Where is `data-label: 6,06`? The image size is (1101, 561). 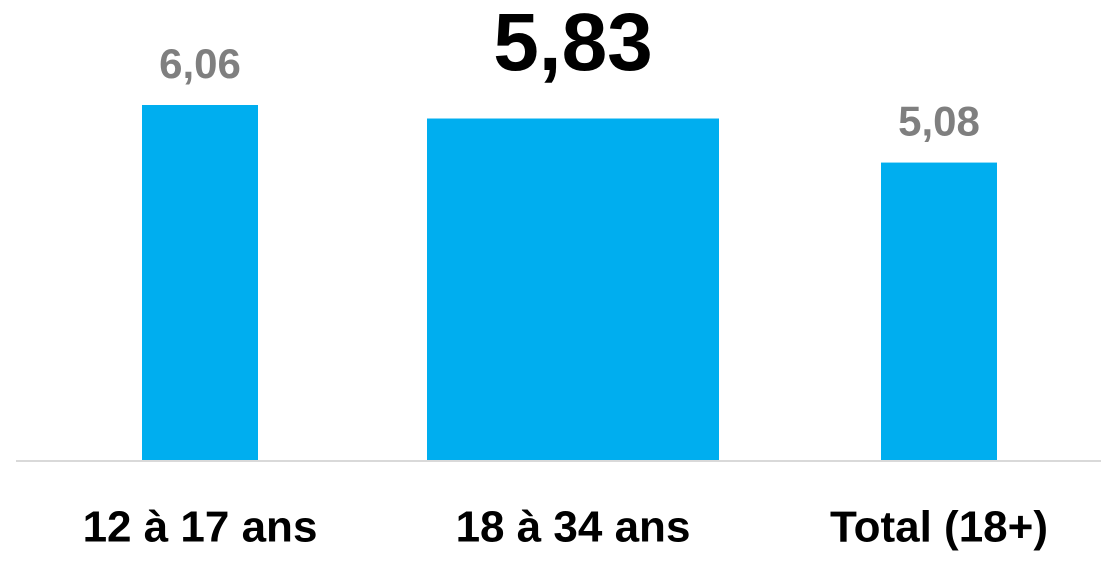
data-label: 6,06 is located at coordinates (200, 63).